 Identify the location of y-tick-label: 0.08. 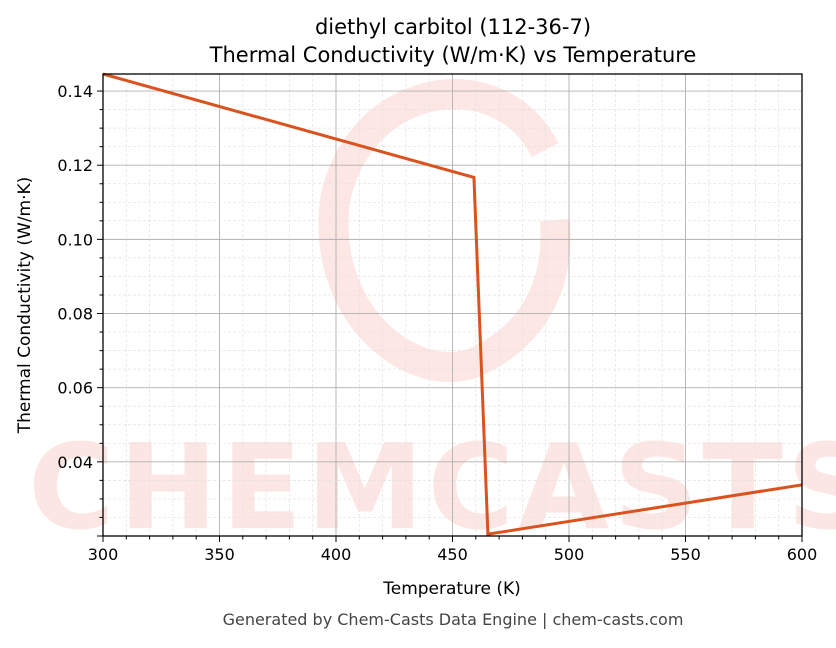
(75, 314).